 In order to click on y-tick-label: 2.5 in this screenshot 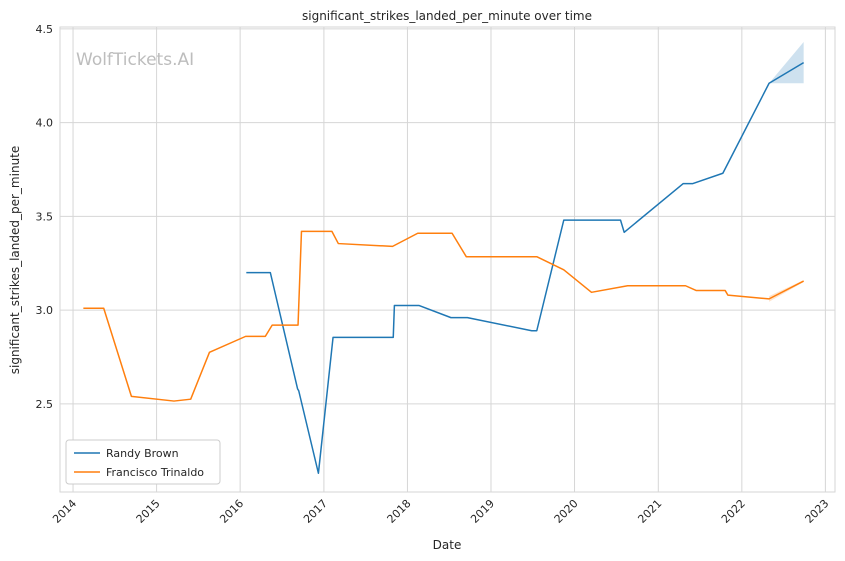, I will do `click(45, 404)`.